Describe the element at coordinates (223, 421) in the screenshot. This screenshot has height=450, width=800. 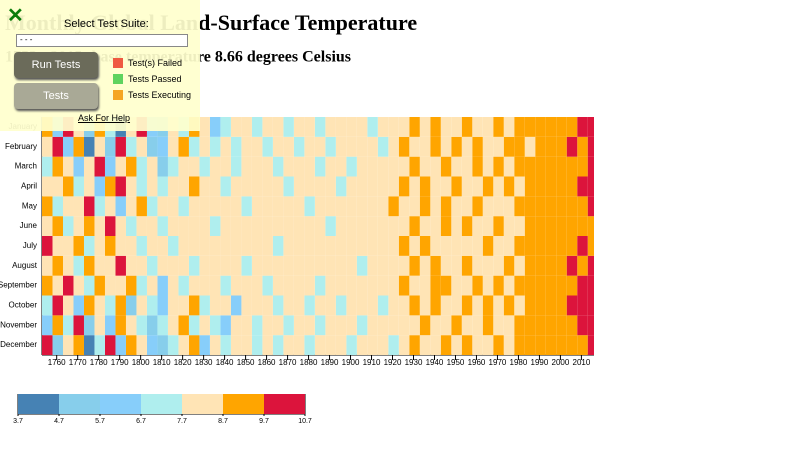
I see `legend-tick-label: 8.7` at that location.